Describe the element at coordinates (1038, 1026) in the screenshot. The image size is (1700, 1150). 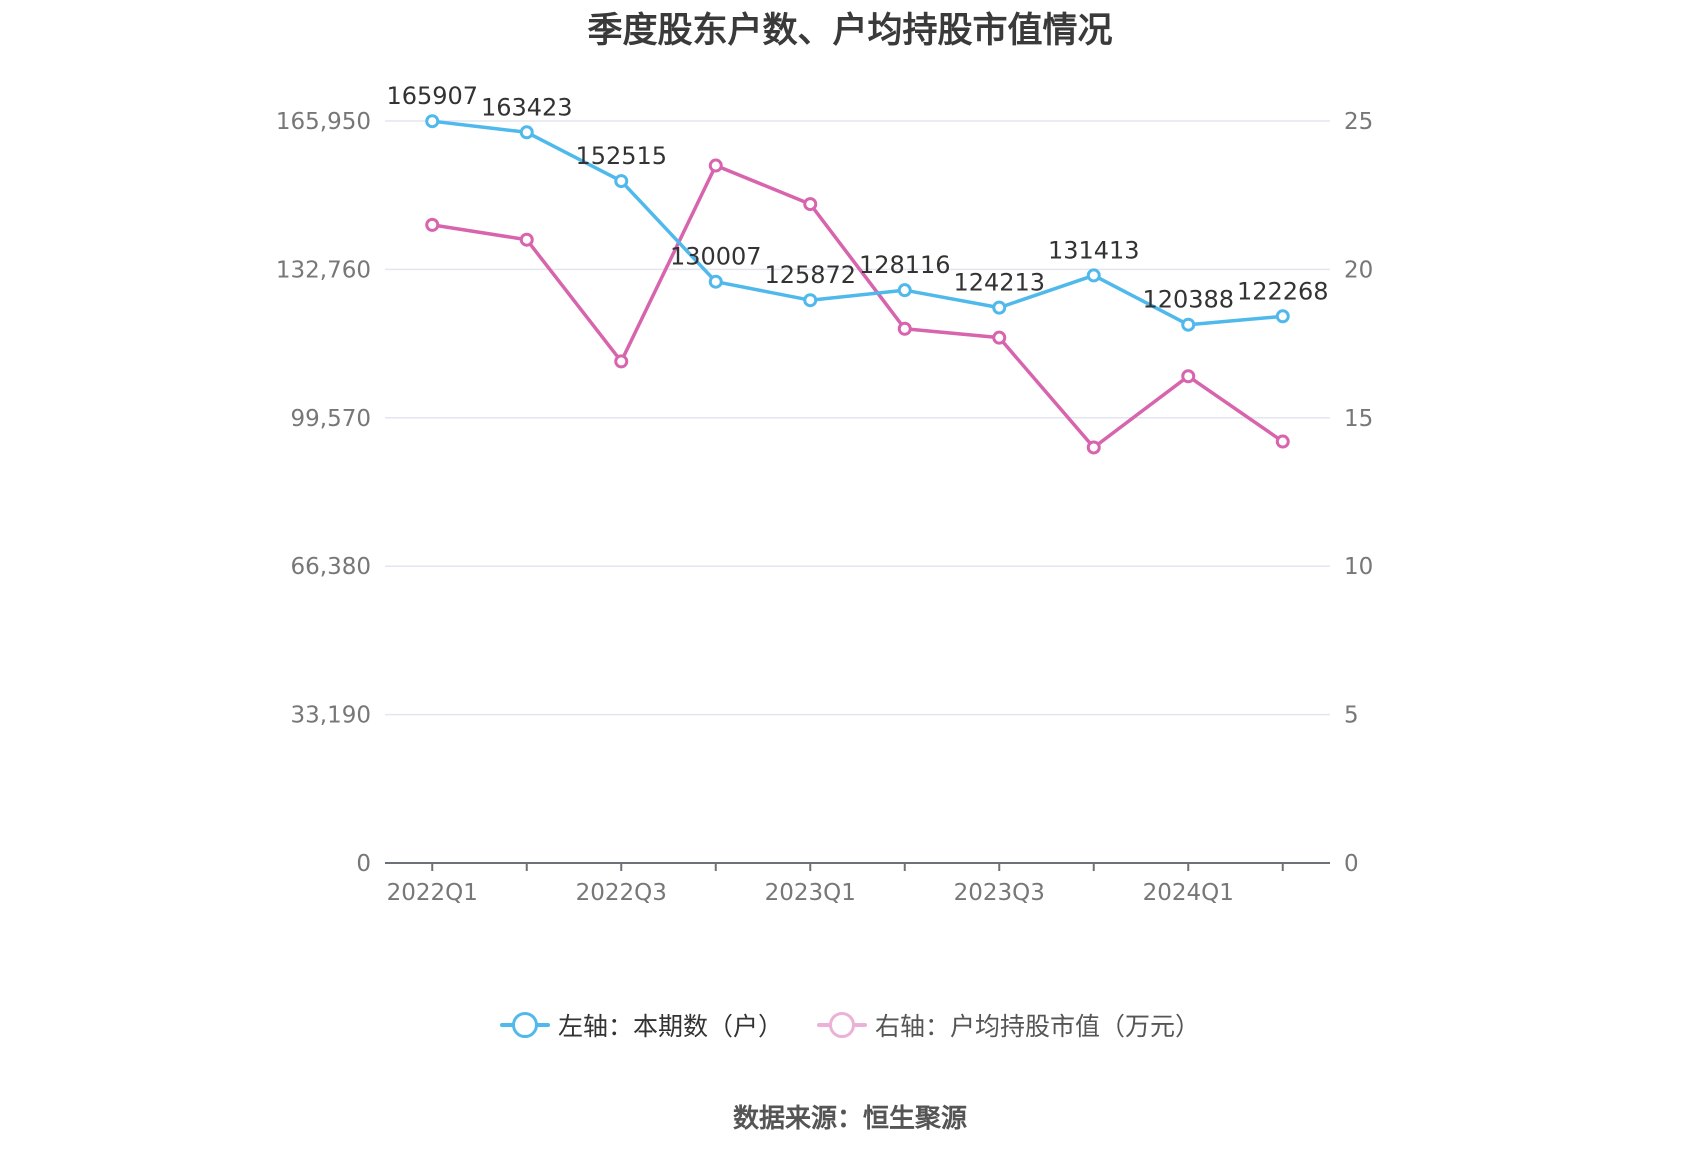
I see `legend-label-avg-value: 右轴：户均持股市值（万元）` at that location.